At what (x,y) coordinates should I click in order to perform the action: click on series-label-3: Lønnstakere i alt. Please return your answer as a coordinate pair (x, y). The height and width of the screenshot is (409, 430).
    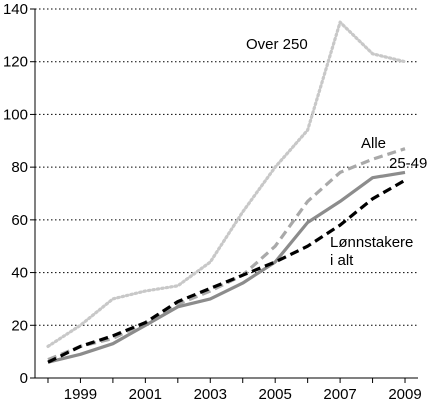
    Looking at the image, I should click on (371, 251).